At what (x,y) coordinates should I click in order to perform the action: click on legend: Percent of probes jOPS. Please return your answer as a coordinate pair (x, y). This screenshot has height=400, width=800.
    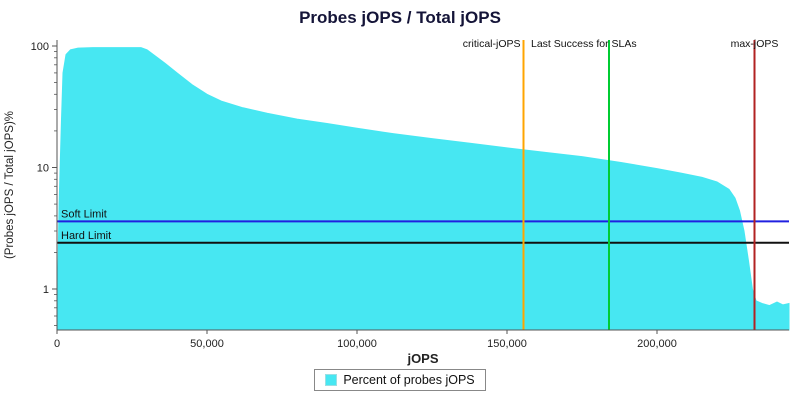
    Looking at the image, I should click on (400, 380).